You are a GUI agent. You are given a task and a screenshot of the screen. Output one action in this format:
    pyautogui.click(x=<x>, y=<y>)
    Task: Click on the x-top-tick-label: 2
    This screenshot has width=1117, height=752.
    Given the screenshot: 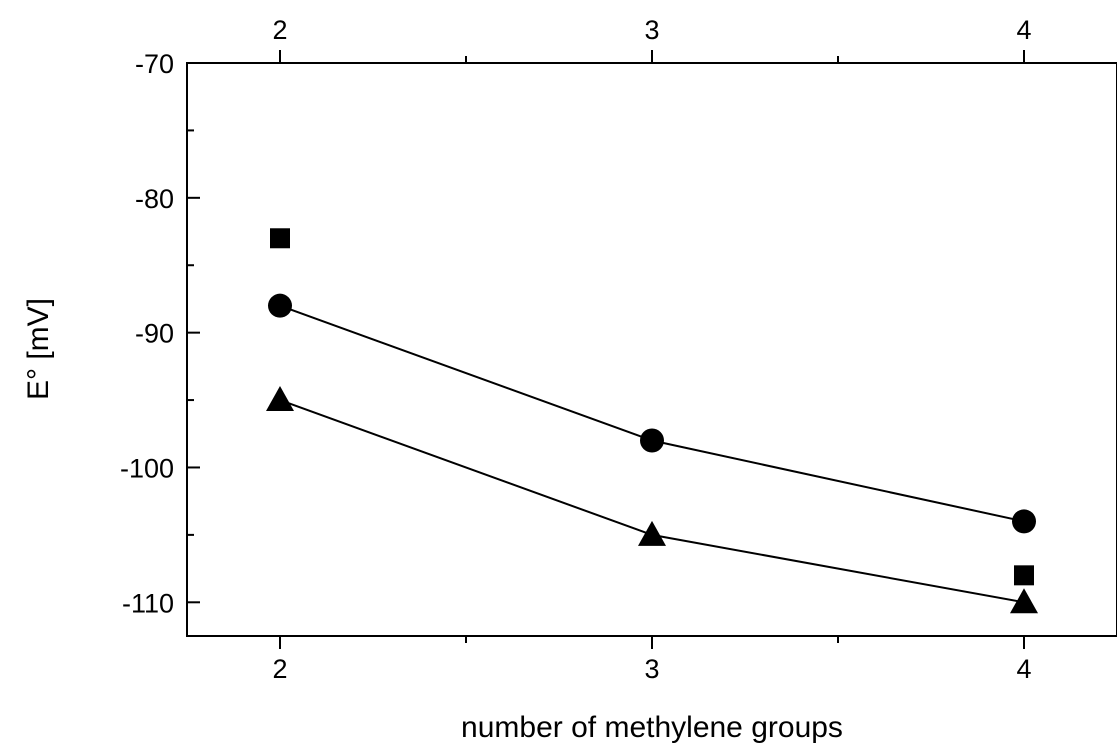 What is the action you would take?
    pyautogui.click(x=279, y=30)
    